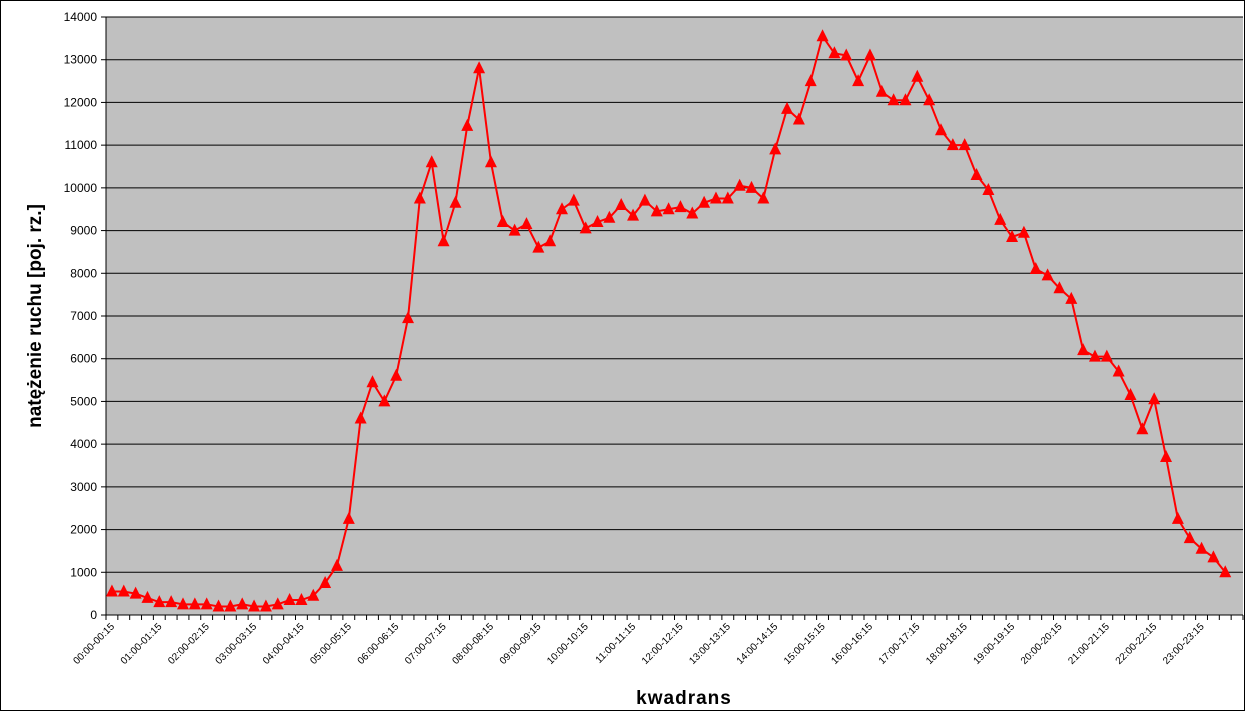 The image size is (1245, 711). What do you see at coordinates (83, 401) in the screenshot?
I see `y-tick-label: 5000` at bounding box center [83, 401].